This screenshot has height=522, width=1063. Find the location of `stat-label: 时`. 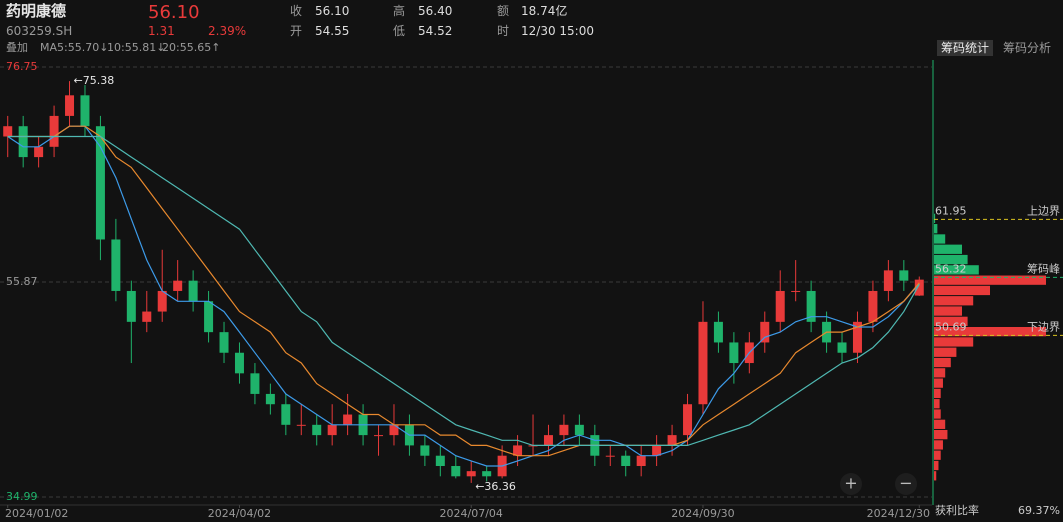

stat-label: 时 is located at coordinates (503, 31).